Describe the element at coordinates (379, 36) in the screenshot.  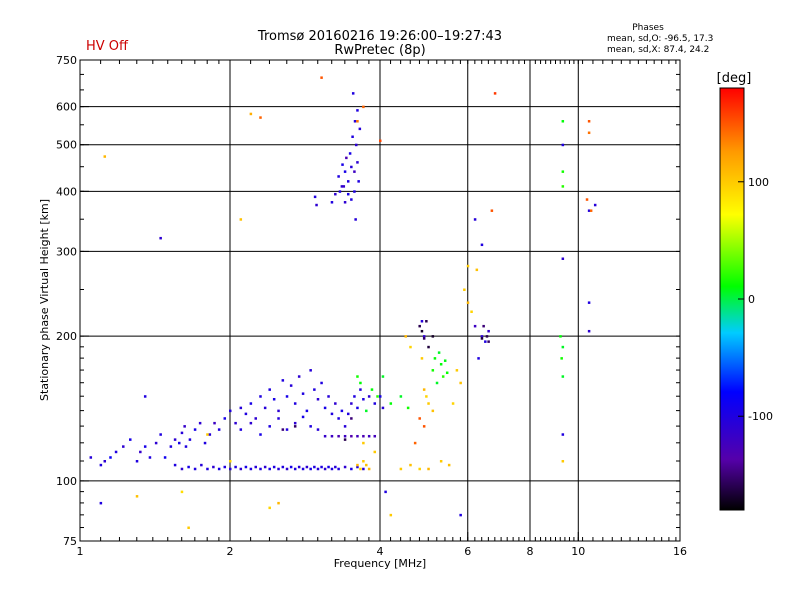
I see `chart-title: Tromsø 20160216 19:26:00–19:27:43` at that location.